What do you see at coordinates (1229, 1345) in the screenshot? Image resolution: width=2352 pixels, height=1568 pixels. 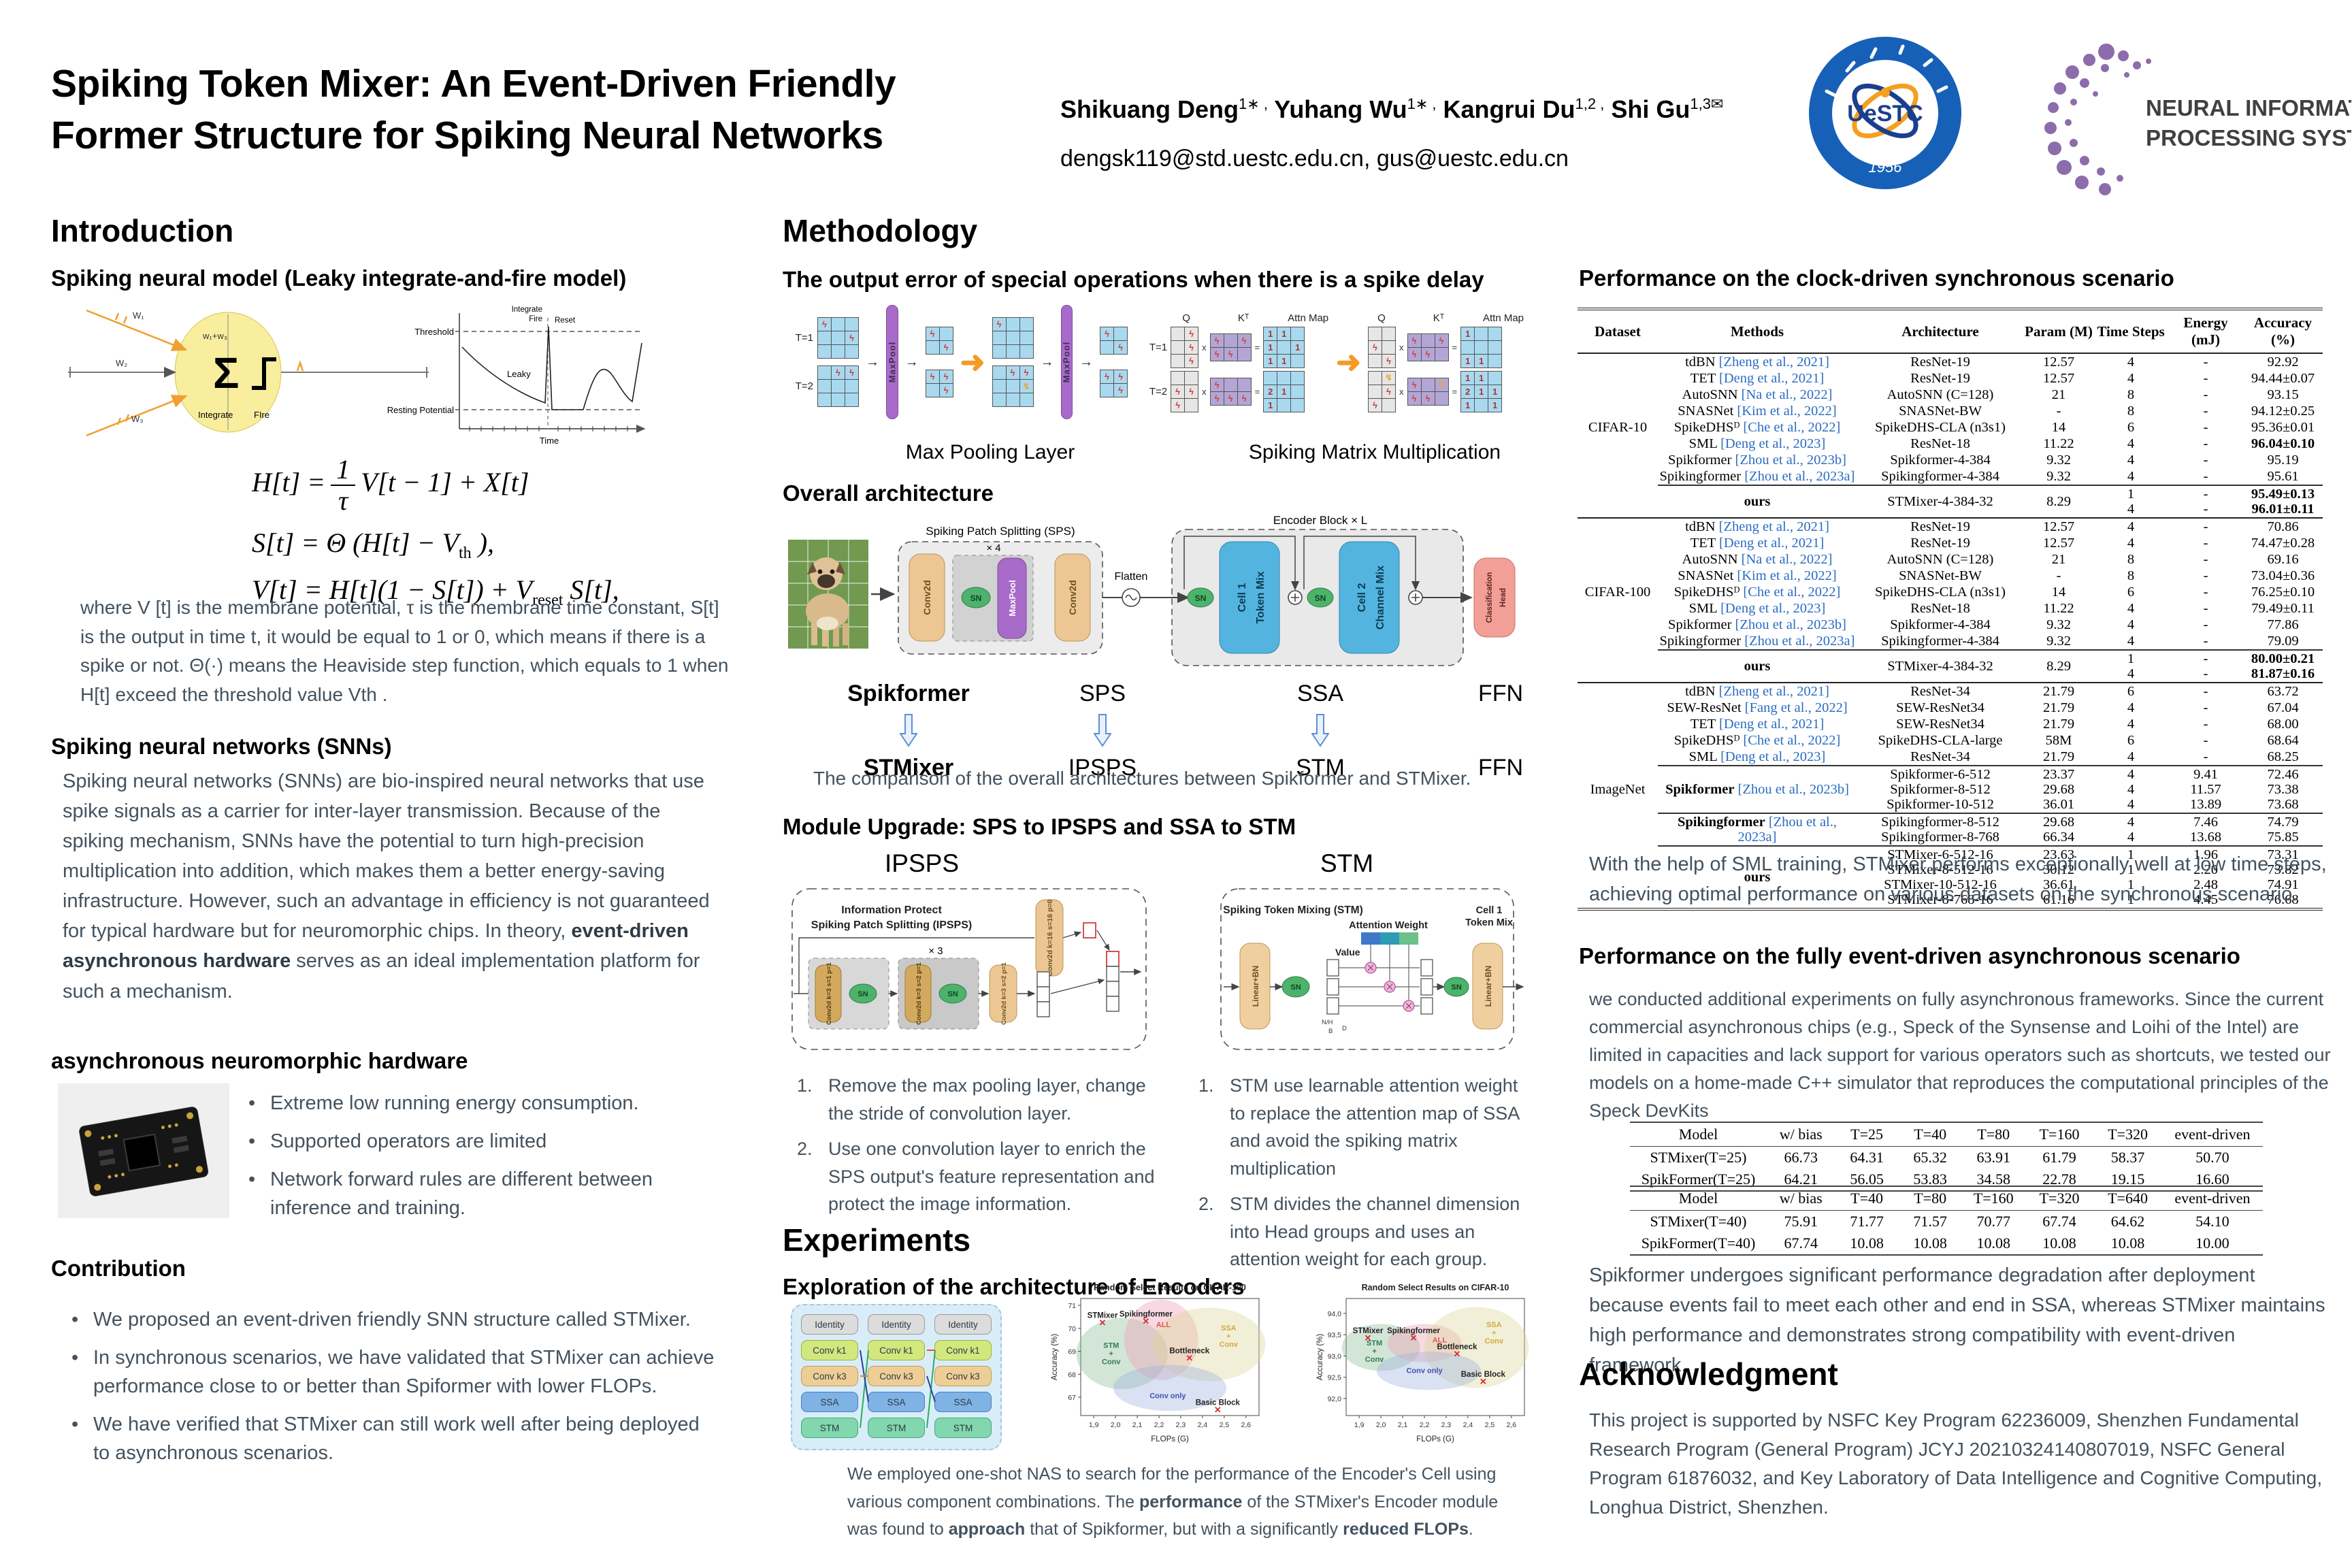 I see `svg-text: Conv` at bounding box center [1229, 1345].